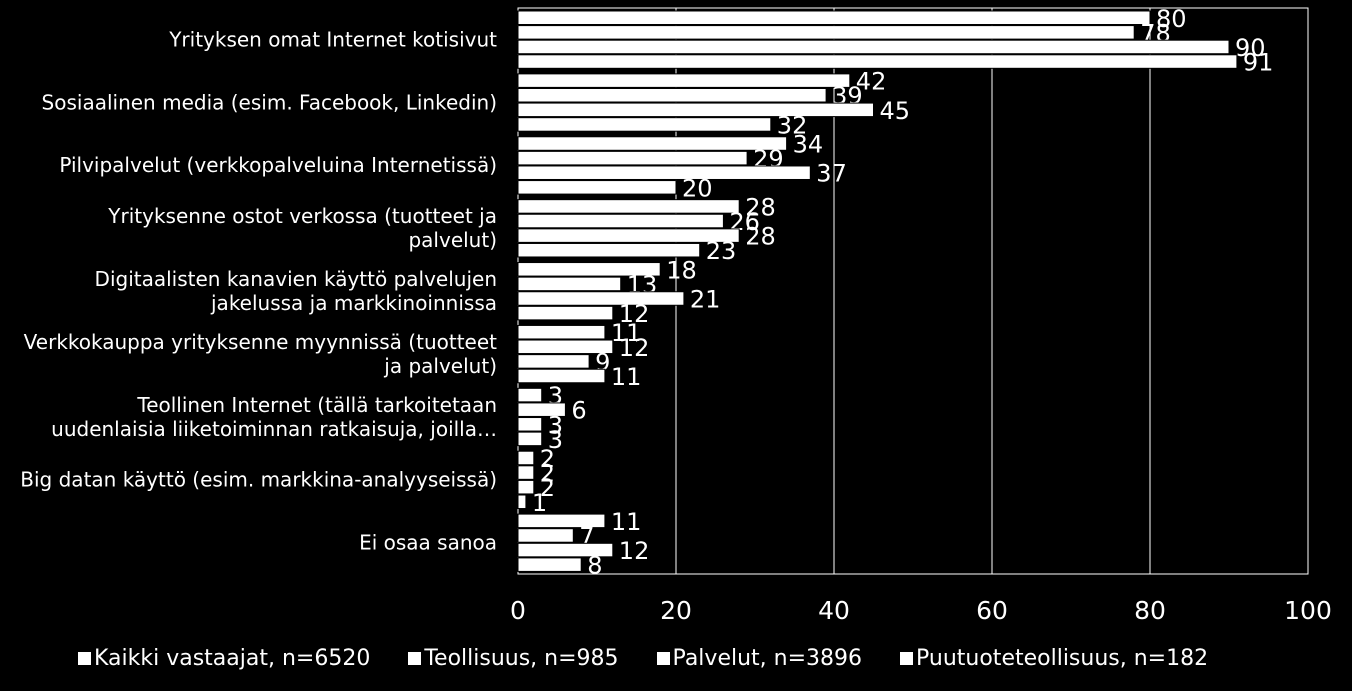 This screenshot has height=691, width=1352. Describe the element at coordinates (1171, 19) in the screenshot. I see `data-label: 80` at that location.